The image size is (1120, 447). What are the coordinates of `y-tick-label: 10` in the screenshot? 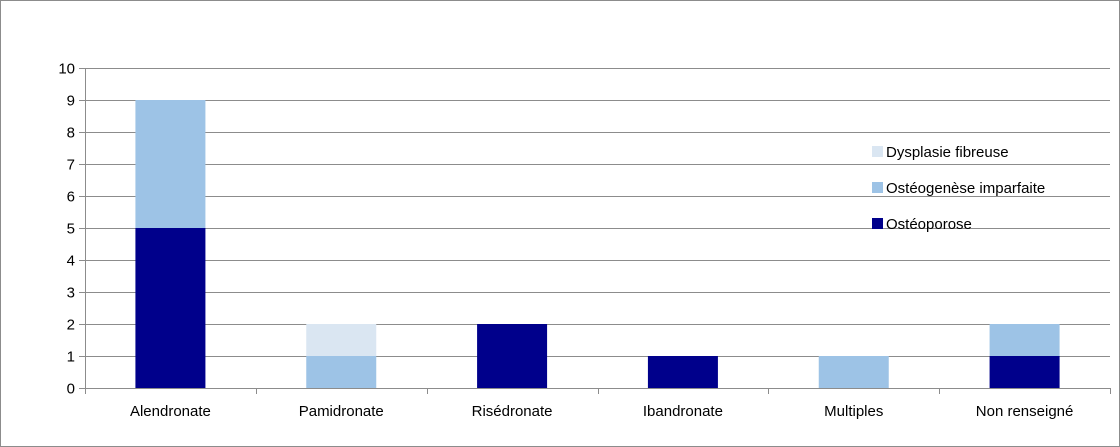 It's located at (66, 69).